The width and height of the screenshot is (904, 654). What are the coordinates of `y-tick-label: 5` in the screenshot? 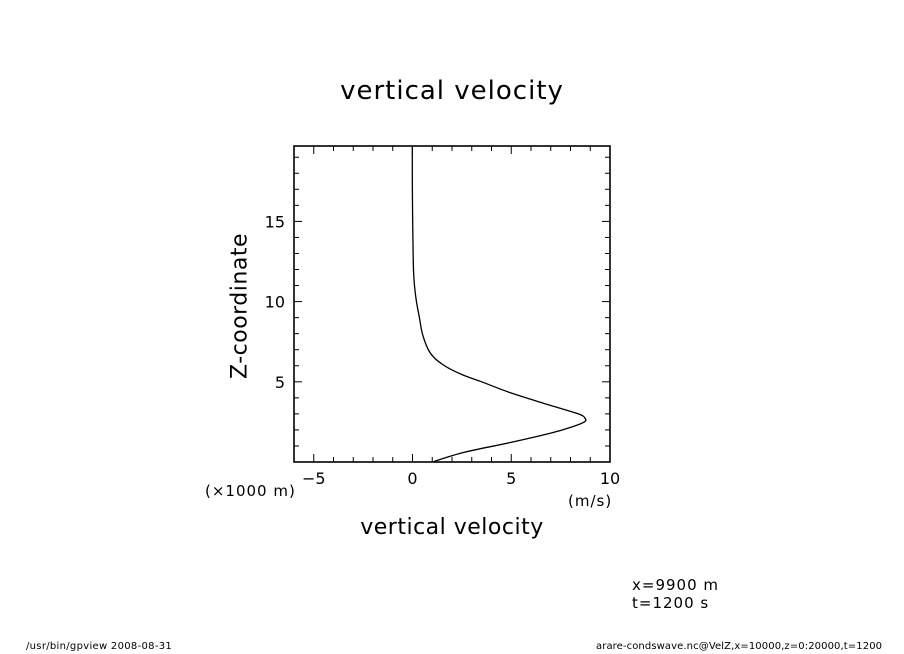 It's located at (280, 382).